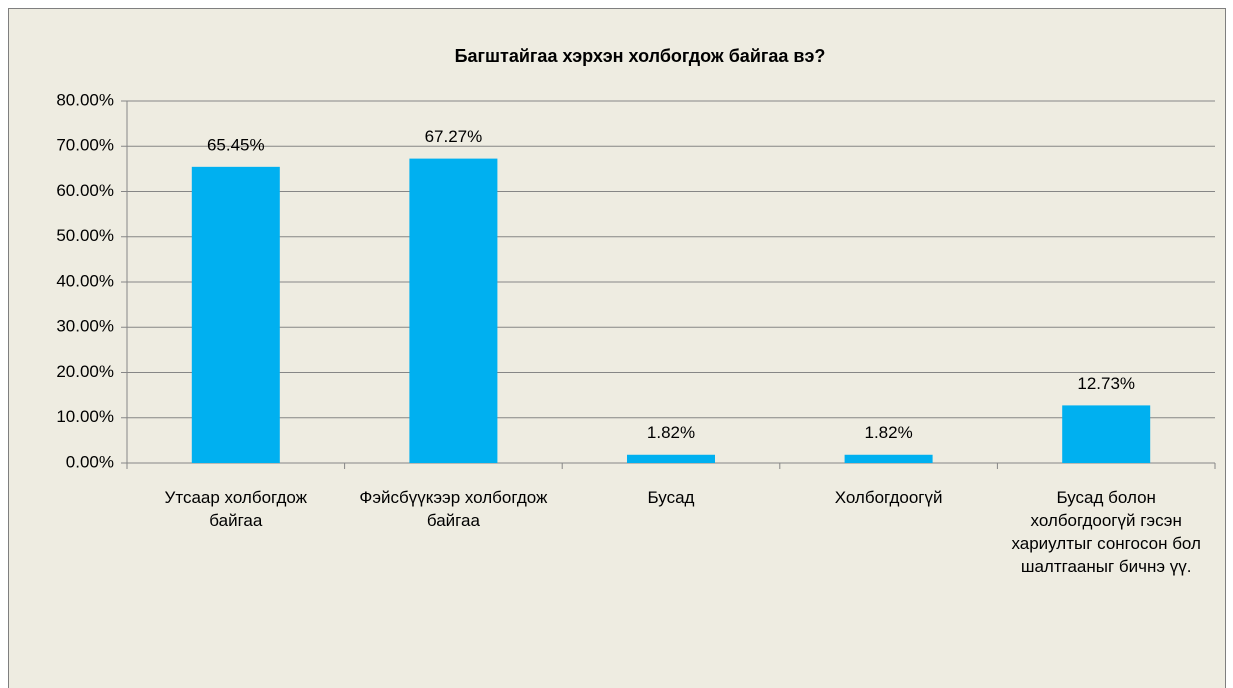 This screenshot has width=1233, height=688. What do you see at coordinates (85, 280) in the screenshot?
I see `y-tick-label: 40.00%` at bounding box center [85, 280].